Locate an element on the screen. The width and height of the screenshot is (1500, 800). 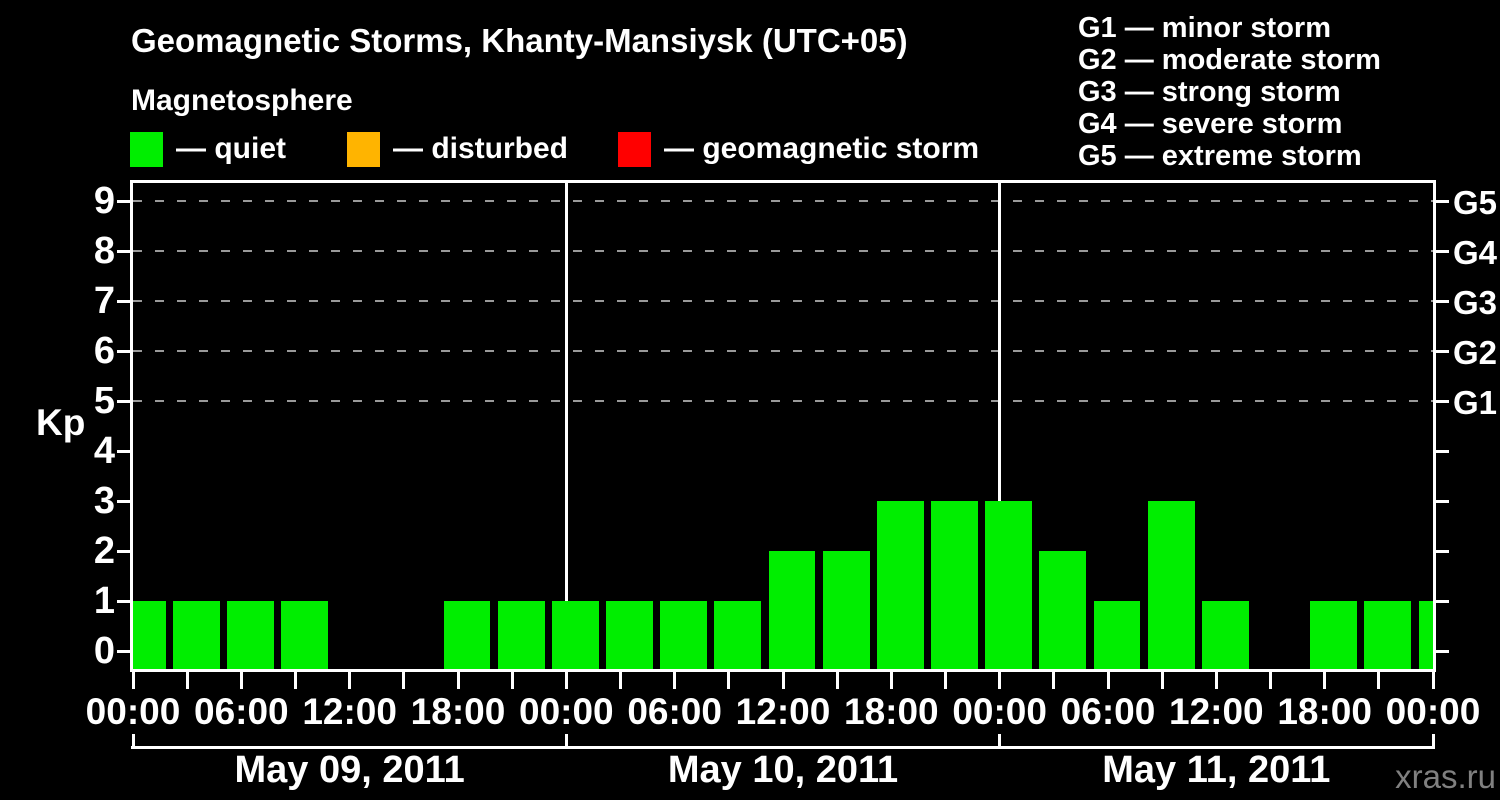
right-axis-label-g2: G2 is located at coordinates (1475, 352).